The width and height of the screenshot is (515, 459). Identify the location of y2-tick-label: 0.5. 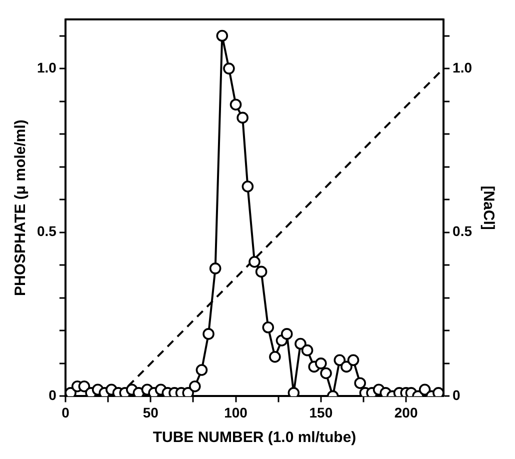
(462, 231).